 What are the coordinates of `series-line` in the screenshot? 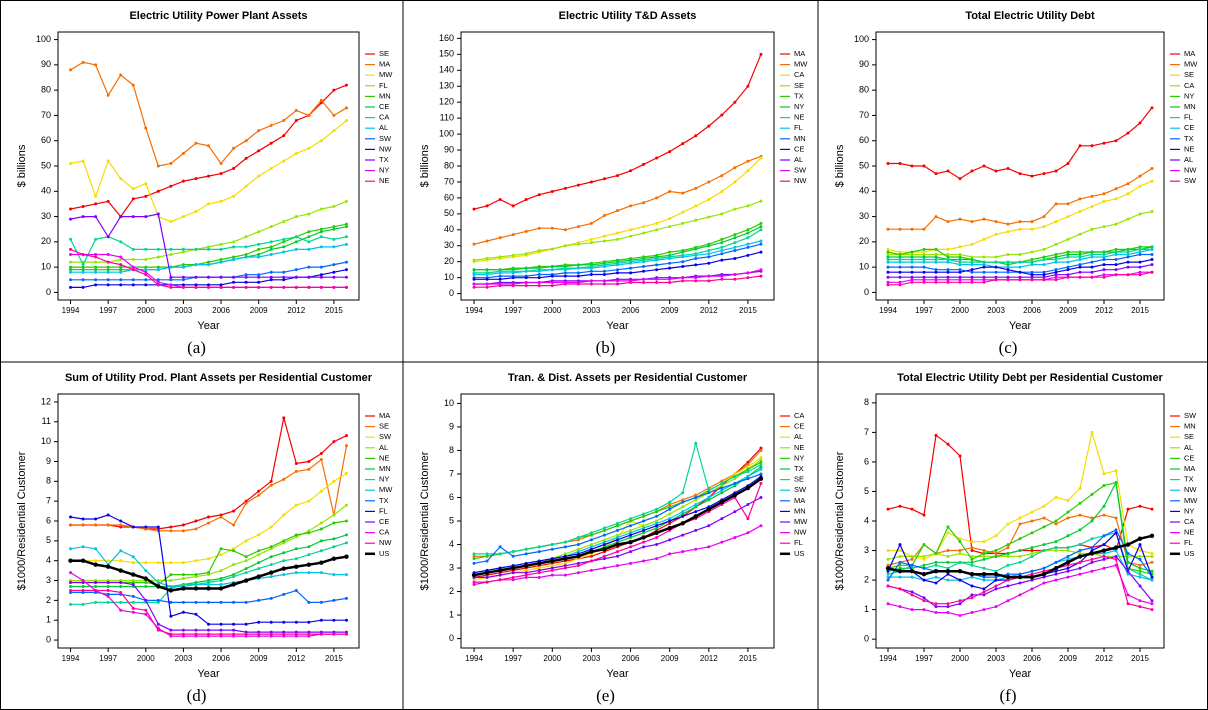 It's located at (617, 517).